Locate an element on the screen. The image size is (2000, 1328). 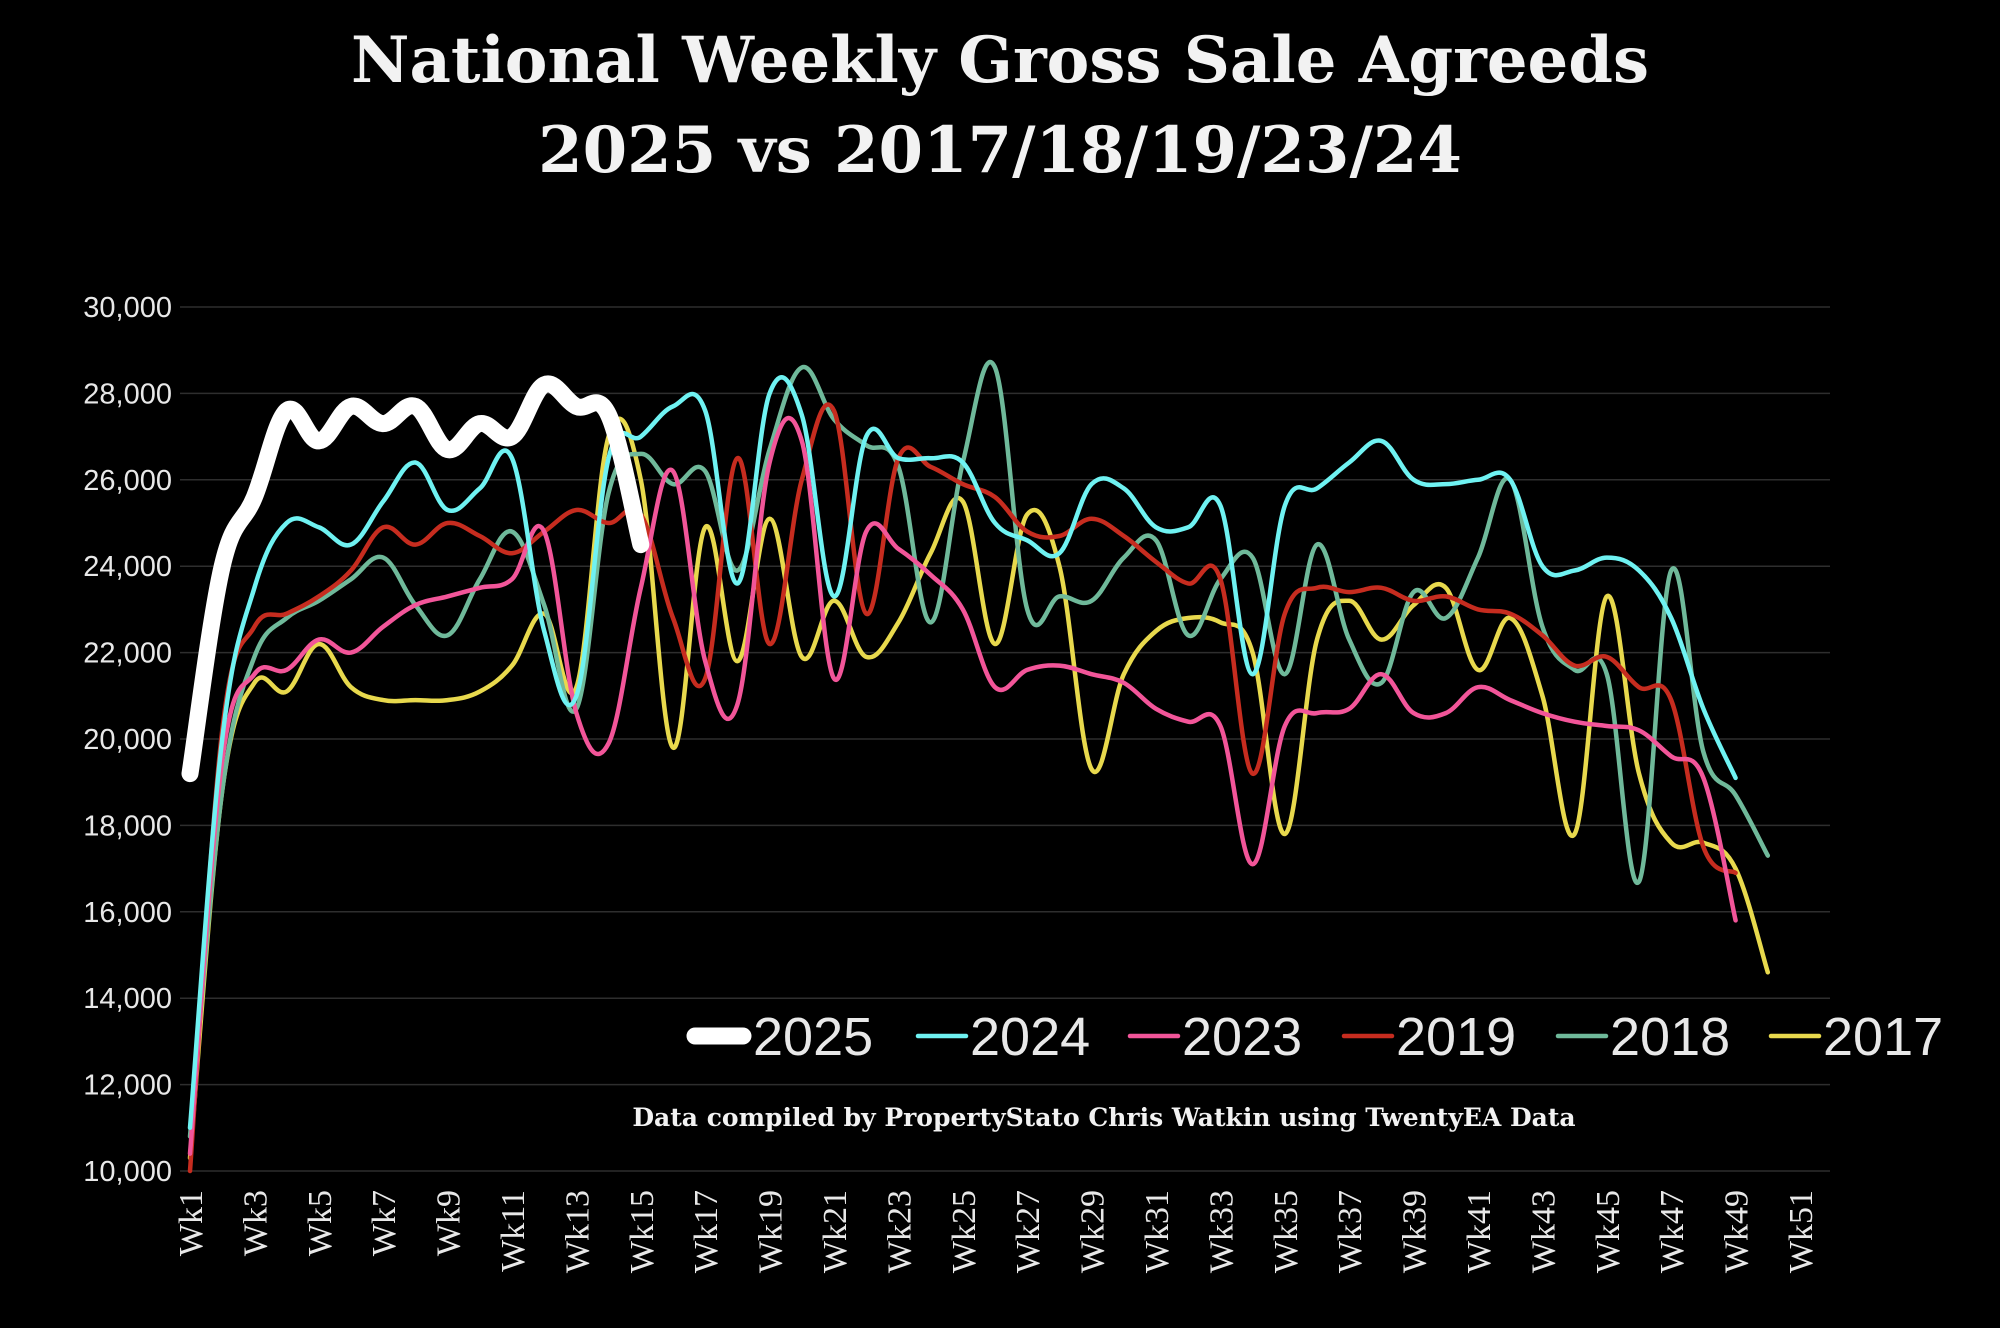
x-tick-label: Wk51 is located at coordinates (1801, 1231).